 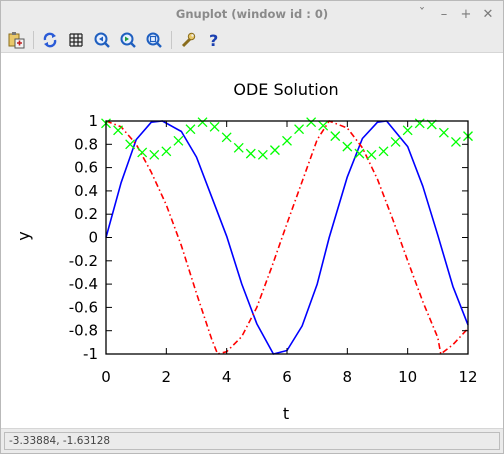 What do you see at coordinates (90, 354) in the screenshot?
I see `y-tick-label: -1` at bounding box center [90, 354].